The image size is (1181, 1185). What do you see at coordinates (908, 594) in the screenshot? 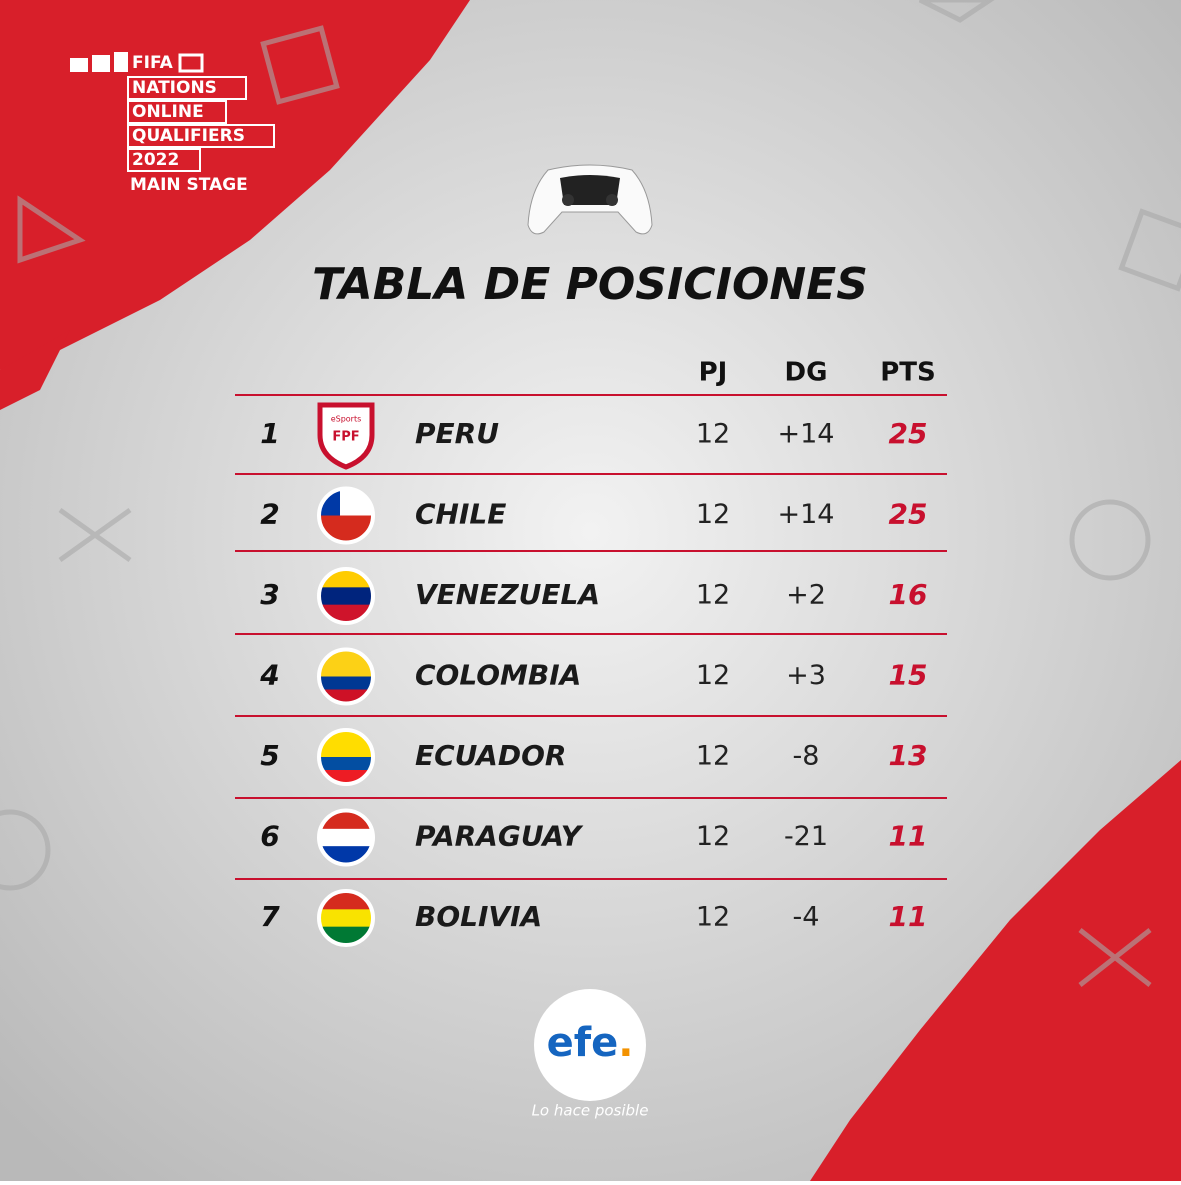
I see `points: 16` at bounding box center [908, 594].